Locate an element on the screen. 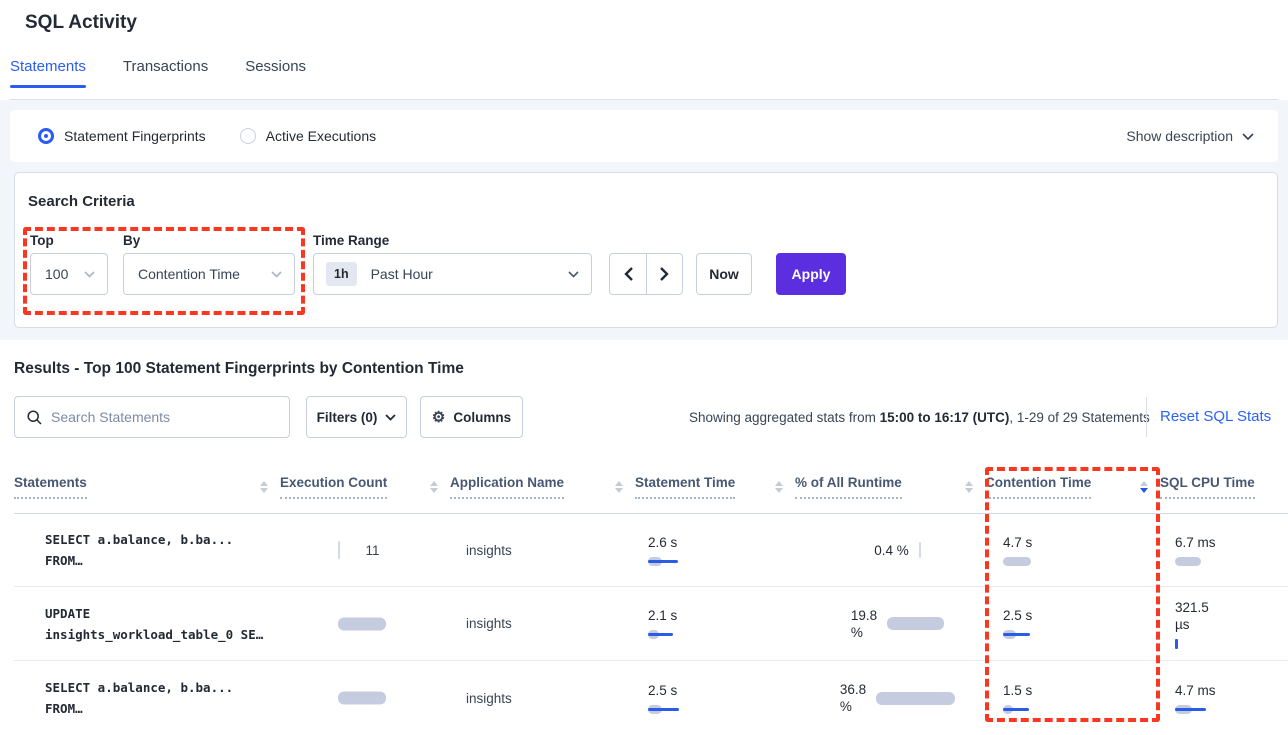  search-icon is located at coordinates (34, 417).